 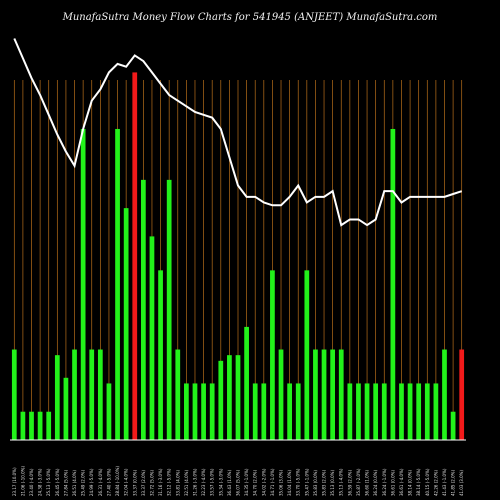 I want to click on x-tick-label: 33.81 (4.0%), so click(x=177, y=483).